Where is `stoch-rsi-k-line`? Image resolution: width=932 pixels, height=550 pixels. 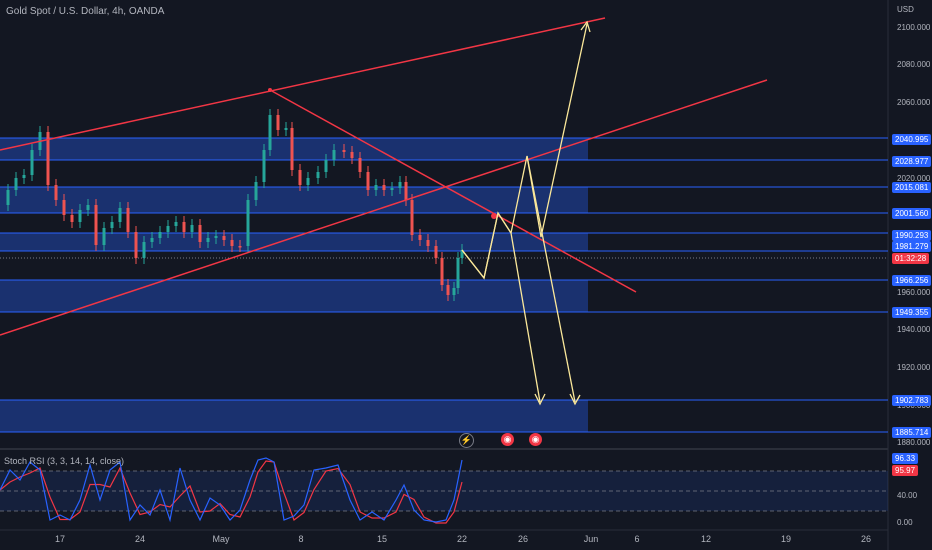 stoch-rsi-k-line is located at coordinates (231, 490).